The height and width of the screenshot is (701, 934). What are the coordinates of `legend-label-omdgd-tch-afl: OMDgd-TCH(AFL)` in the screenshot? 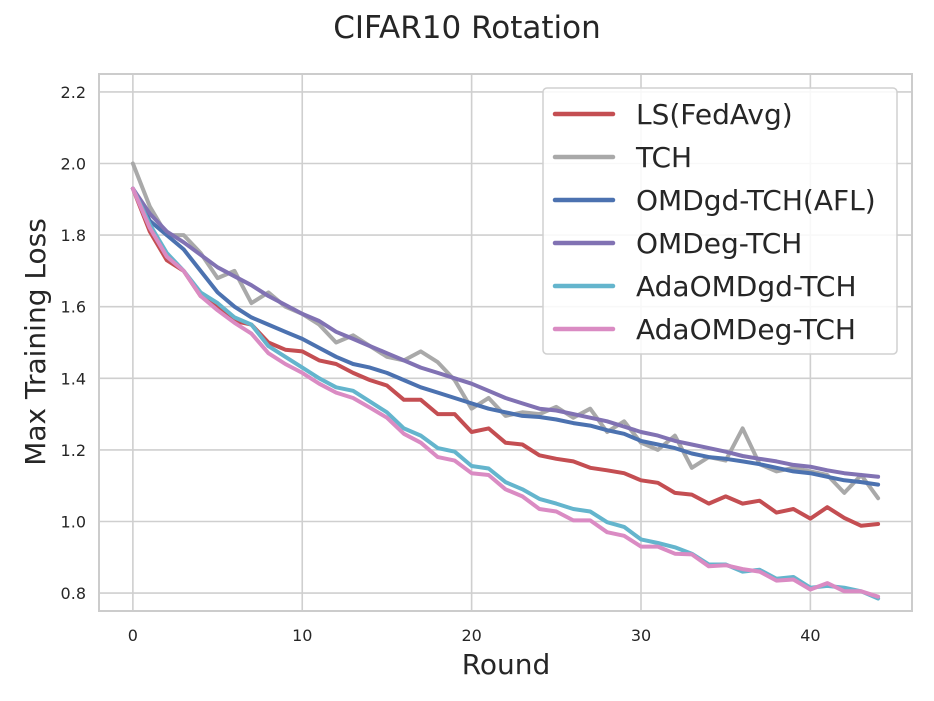 It's located at (756, 200).